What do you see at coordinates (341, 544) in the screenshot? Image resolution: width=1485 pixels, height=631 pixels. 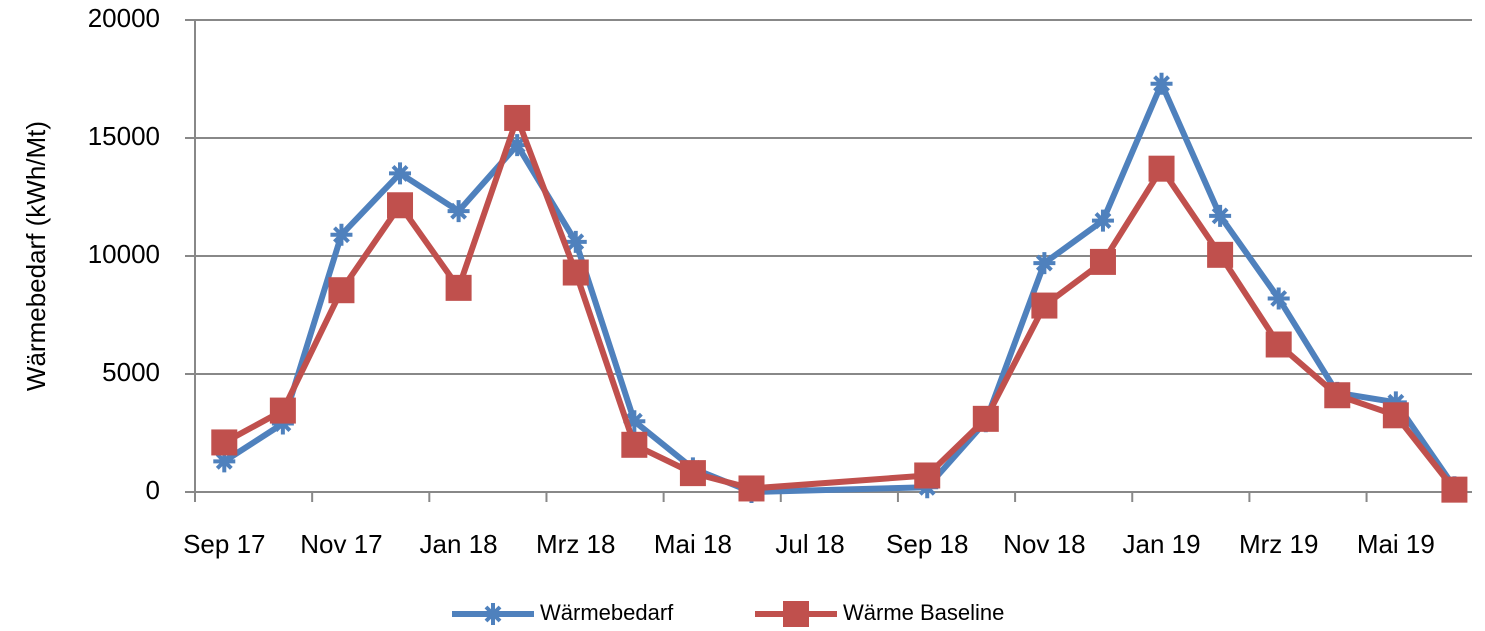 I see `x-tick-label: Nov 17` at bounding box center [341, 544].